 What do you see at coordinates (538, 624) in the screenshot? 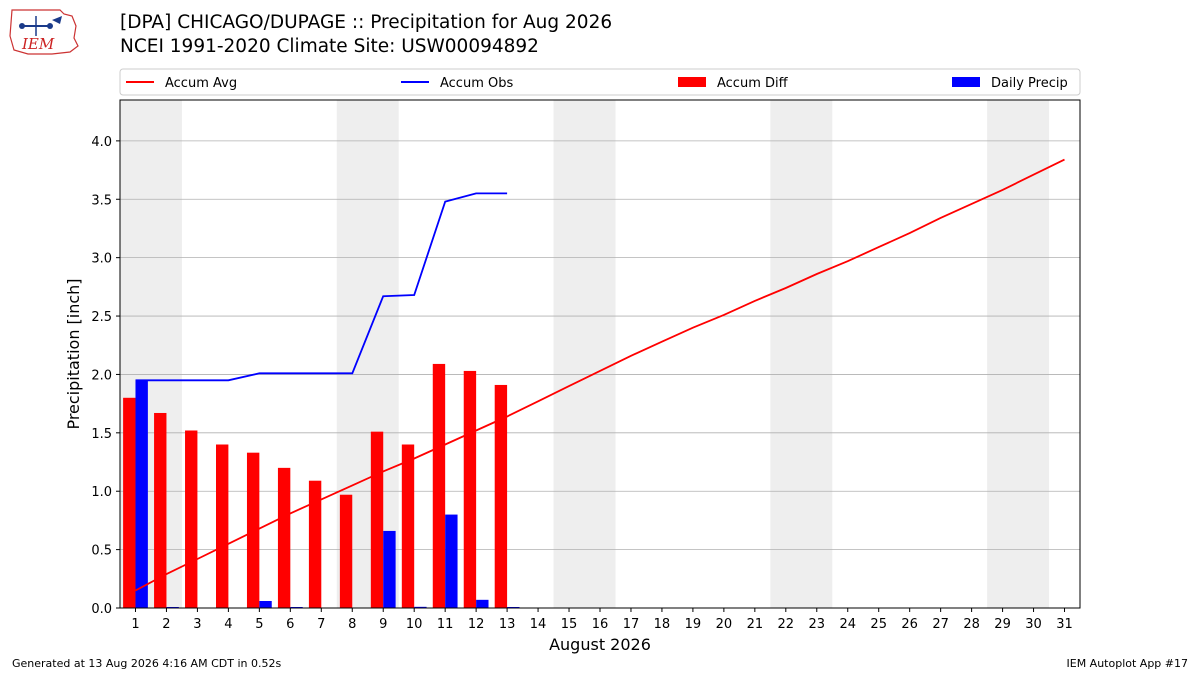
I see `x-tick-label: 14` at bounding box center [538, 624].